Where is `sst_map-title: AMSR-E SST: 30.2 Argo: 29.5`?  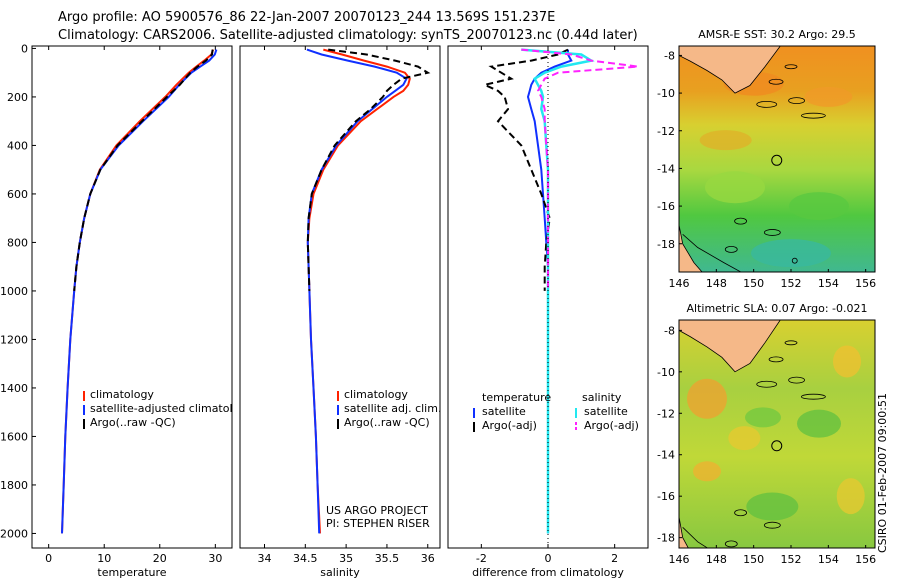
sst_map-title: AMSR-E SST: 30.2 Argo: 29.5 is located at coordinates (777, 34).